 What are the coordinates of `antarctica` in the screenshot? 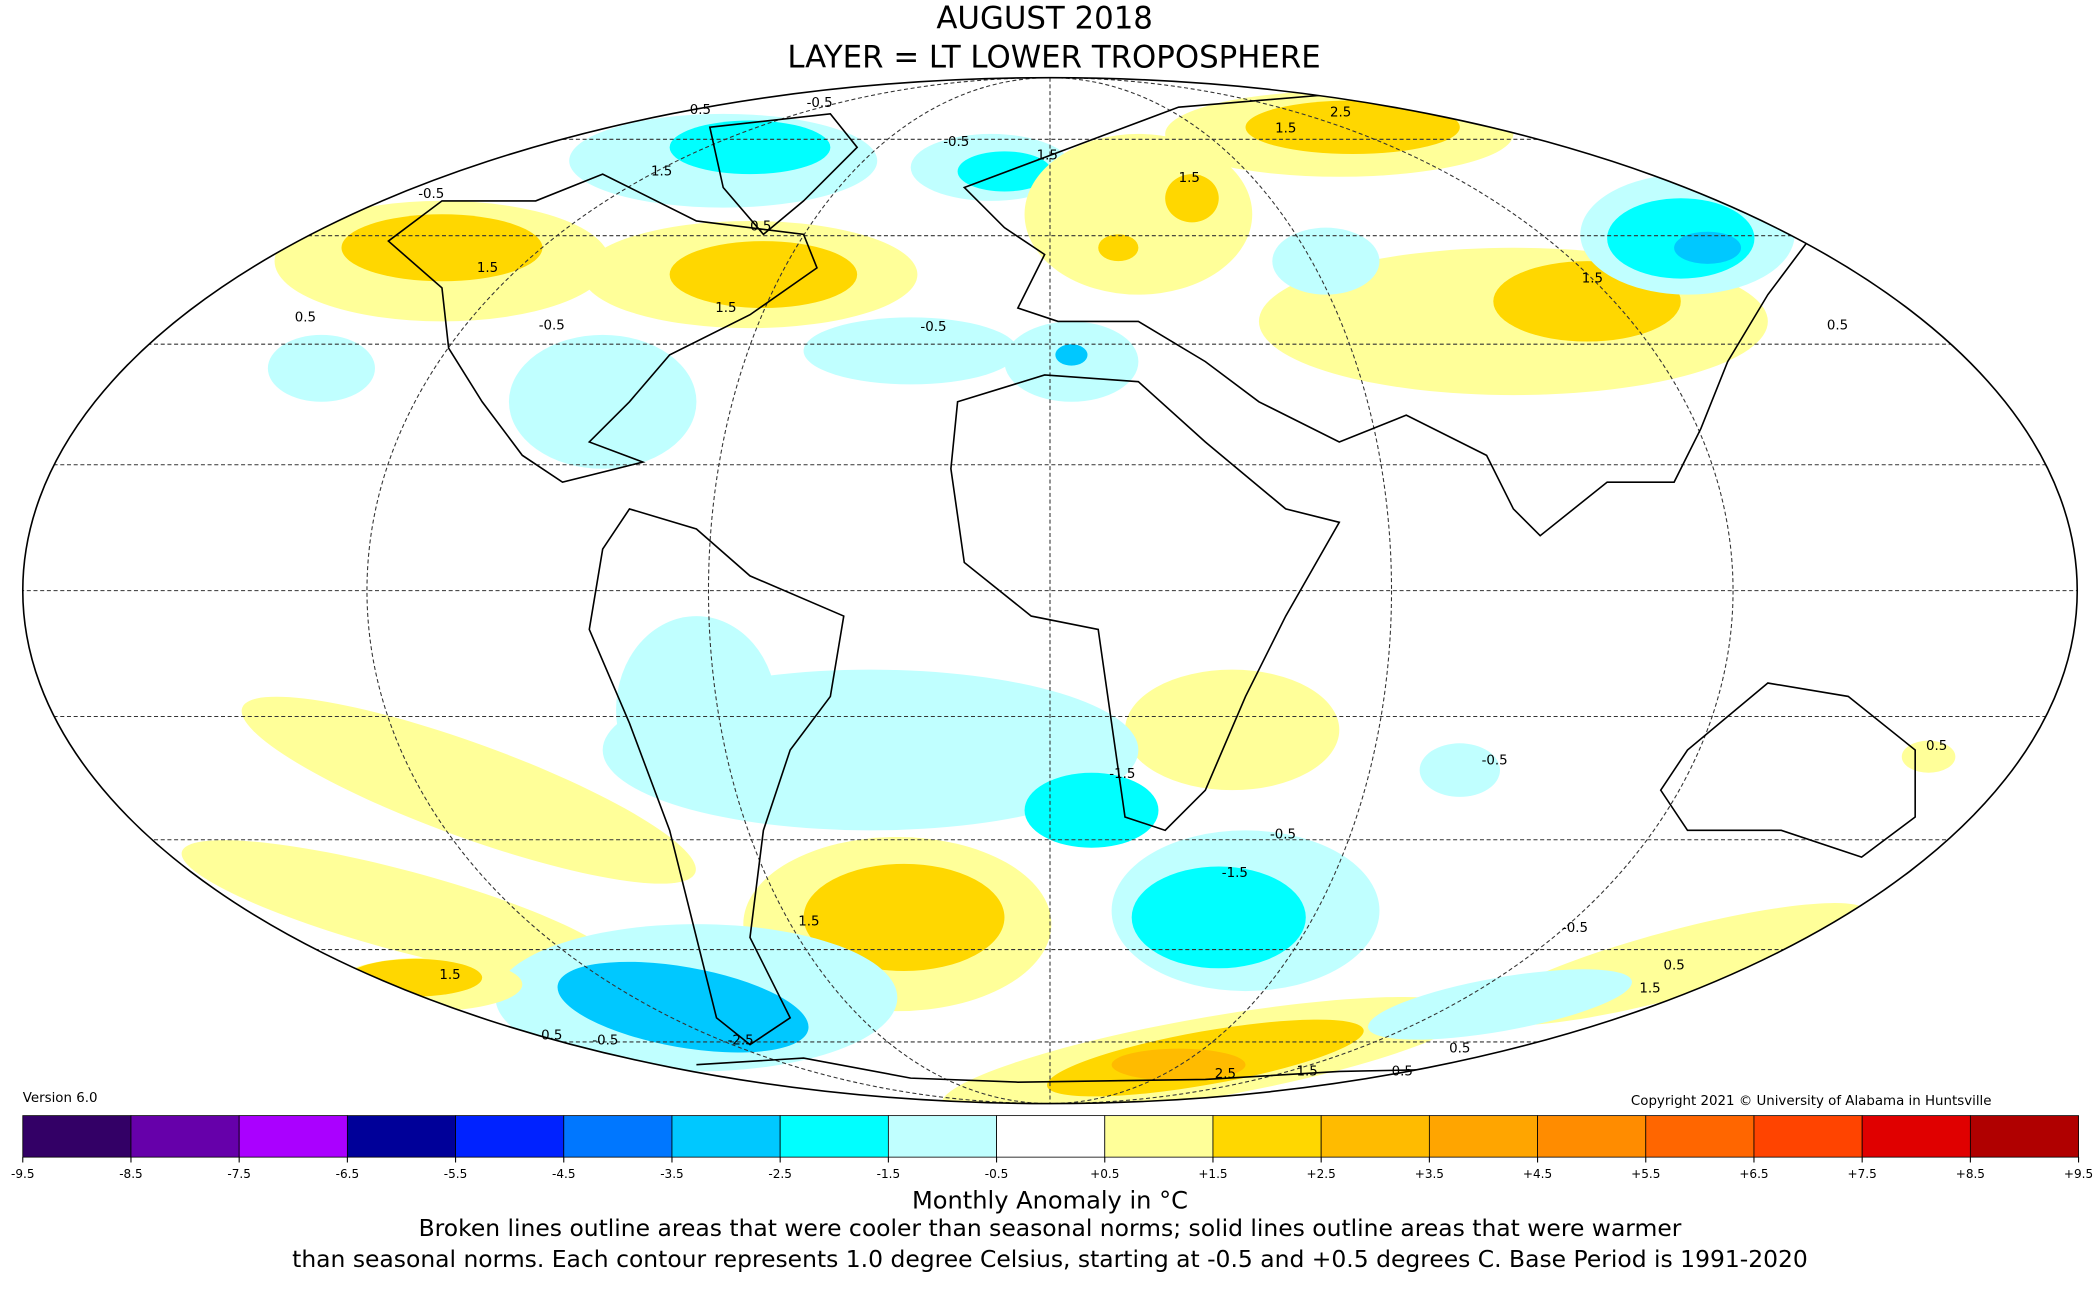 It's located at (1085, 1070).